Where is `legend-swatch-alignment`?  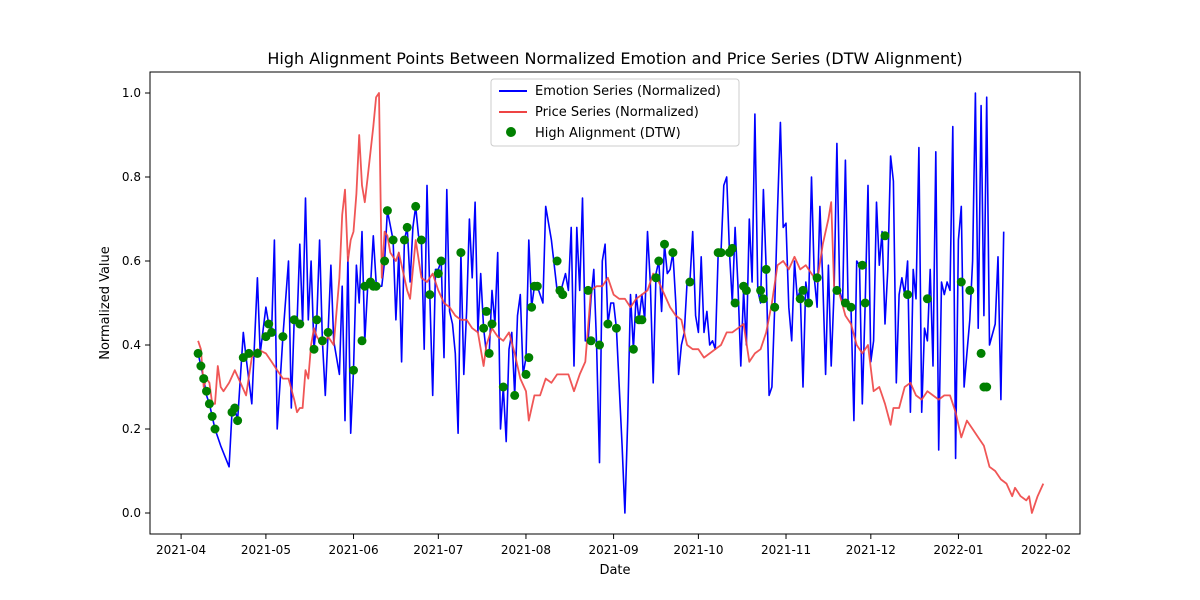 legend-swatch-alignment is located at coordinates (511, 132).